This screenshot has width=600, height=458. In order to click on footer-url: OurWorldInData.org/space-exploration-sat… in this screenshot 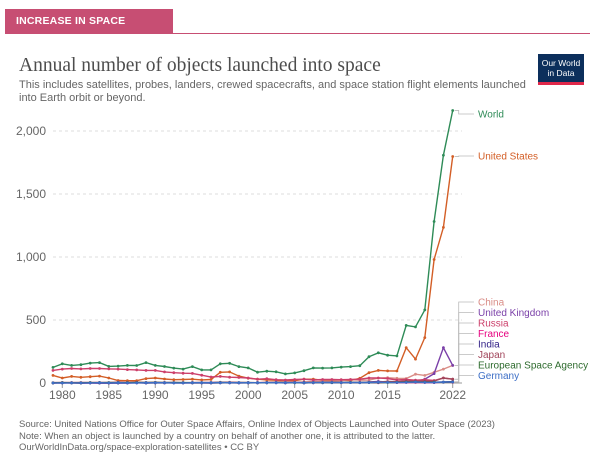, I will do `click(139, 447)`.